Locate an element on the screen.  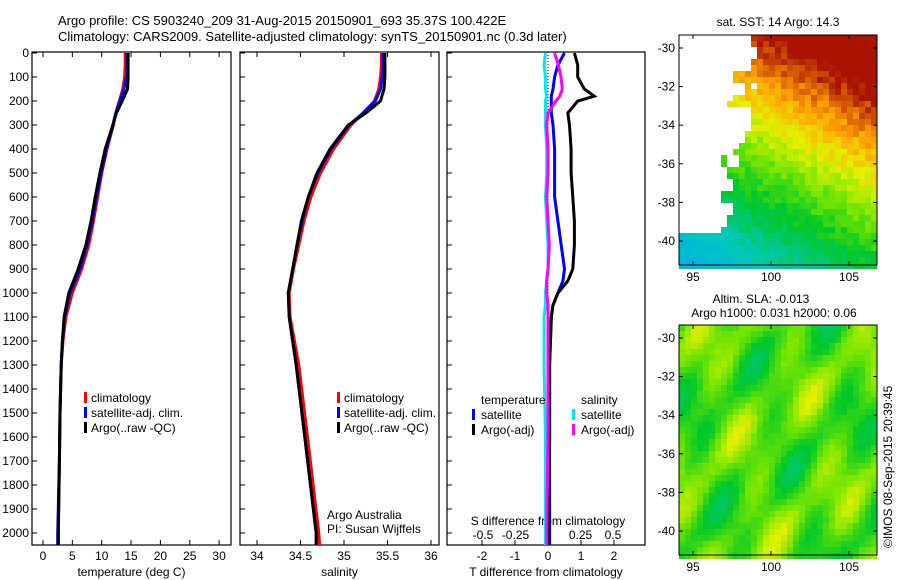
x-tick-label: 0 is located at coordinates (548, 556).